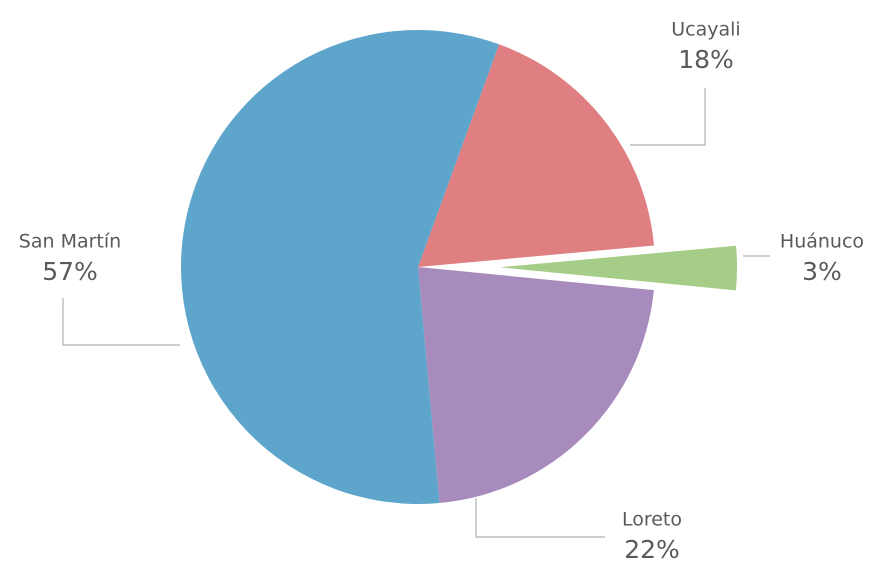  I want to click on slice-percent: 57%, so click(70, 271).